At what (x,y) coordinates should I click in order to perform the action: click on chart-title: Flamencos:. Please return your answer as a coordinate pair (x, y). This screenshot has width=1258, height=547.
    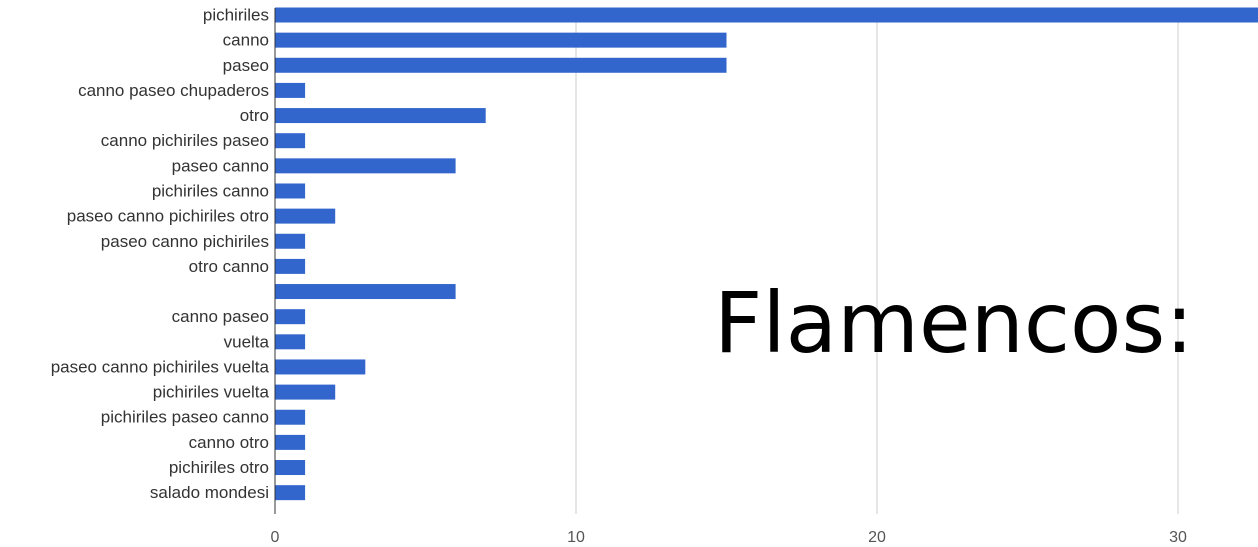
    Looking at the image, I should click on (954, 323).